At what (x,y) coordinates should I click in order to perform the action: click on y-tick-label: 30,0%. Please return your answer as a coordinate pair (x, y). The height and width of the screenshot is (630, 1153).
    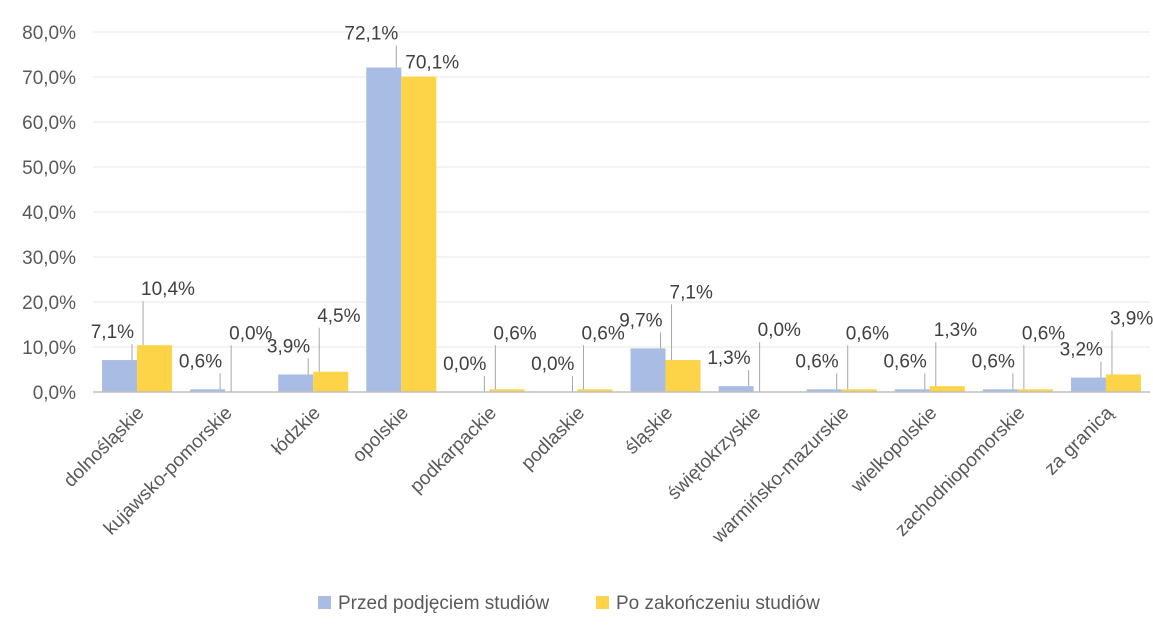
    Looking at the image, I should click on (49, 258).